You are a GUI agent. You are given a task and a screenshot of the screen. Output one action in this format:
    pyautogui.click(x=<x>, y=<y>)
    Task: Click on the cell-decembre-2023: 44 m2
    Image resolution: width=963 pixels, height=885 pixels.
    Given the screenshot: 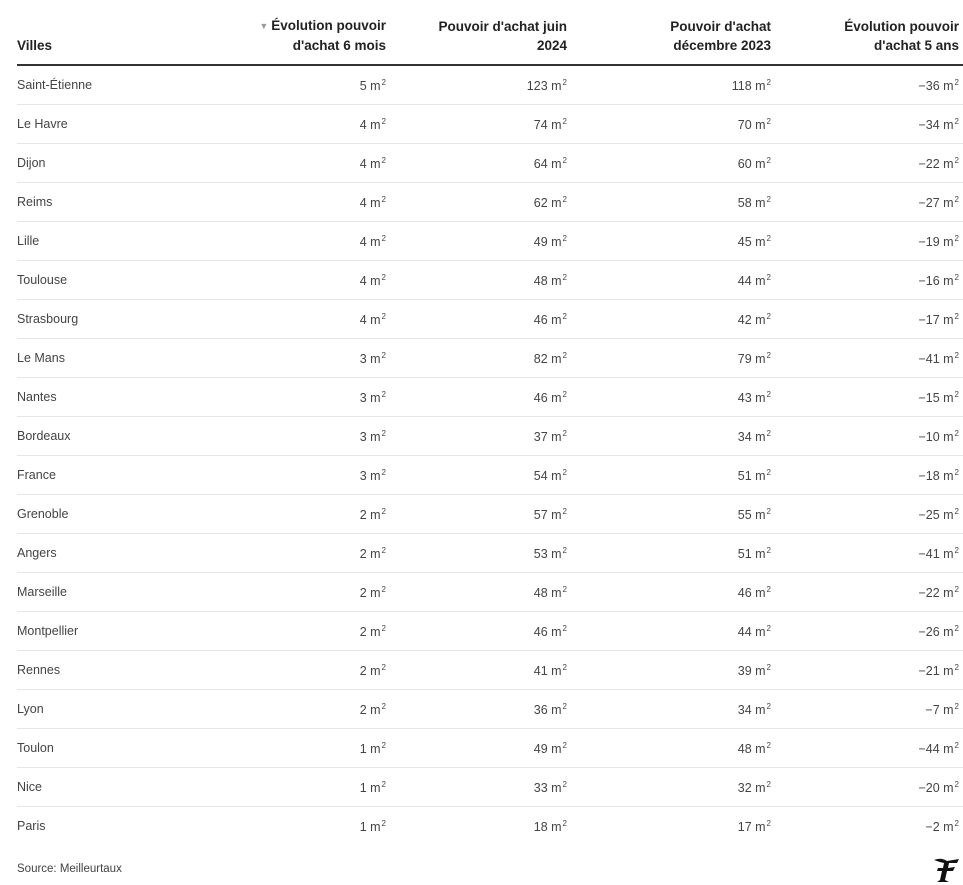 What is the action you would take?
    pyautogui.click(x=673, y=280)
    